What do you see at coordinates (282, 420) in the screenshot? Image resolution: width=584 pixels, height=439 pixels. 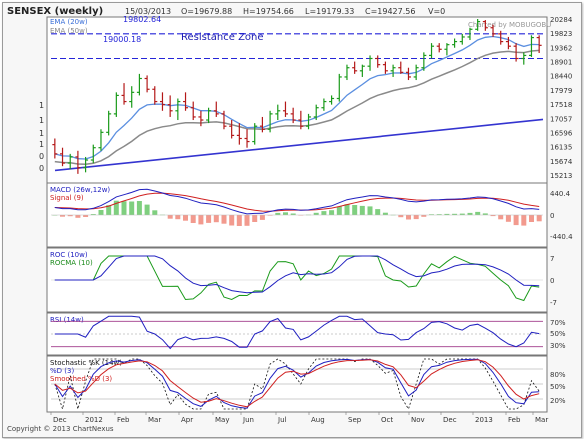 I see `x-axis-label: Jul` at bounding box center [282, 420].